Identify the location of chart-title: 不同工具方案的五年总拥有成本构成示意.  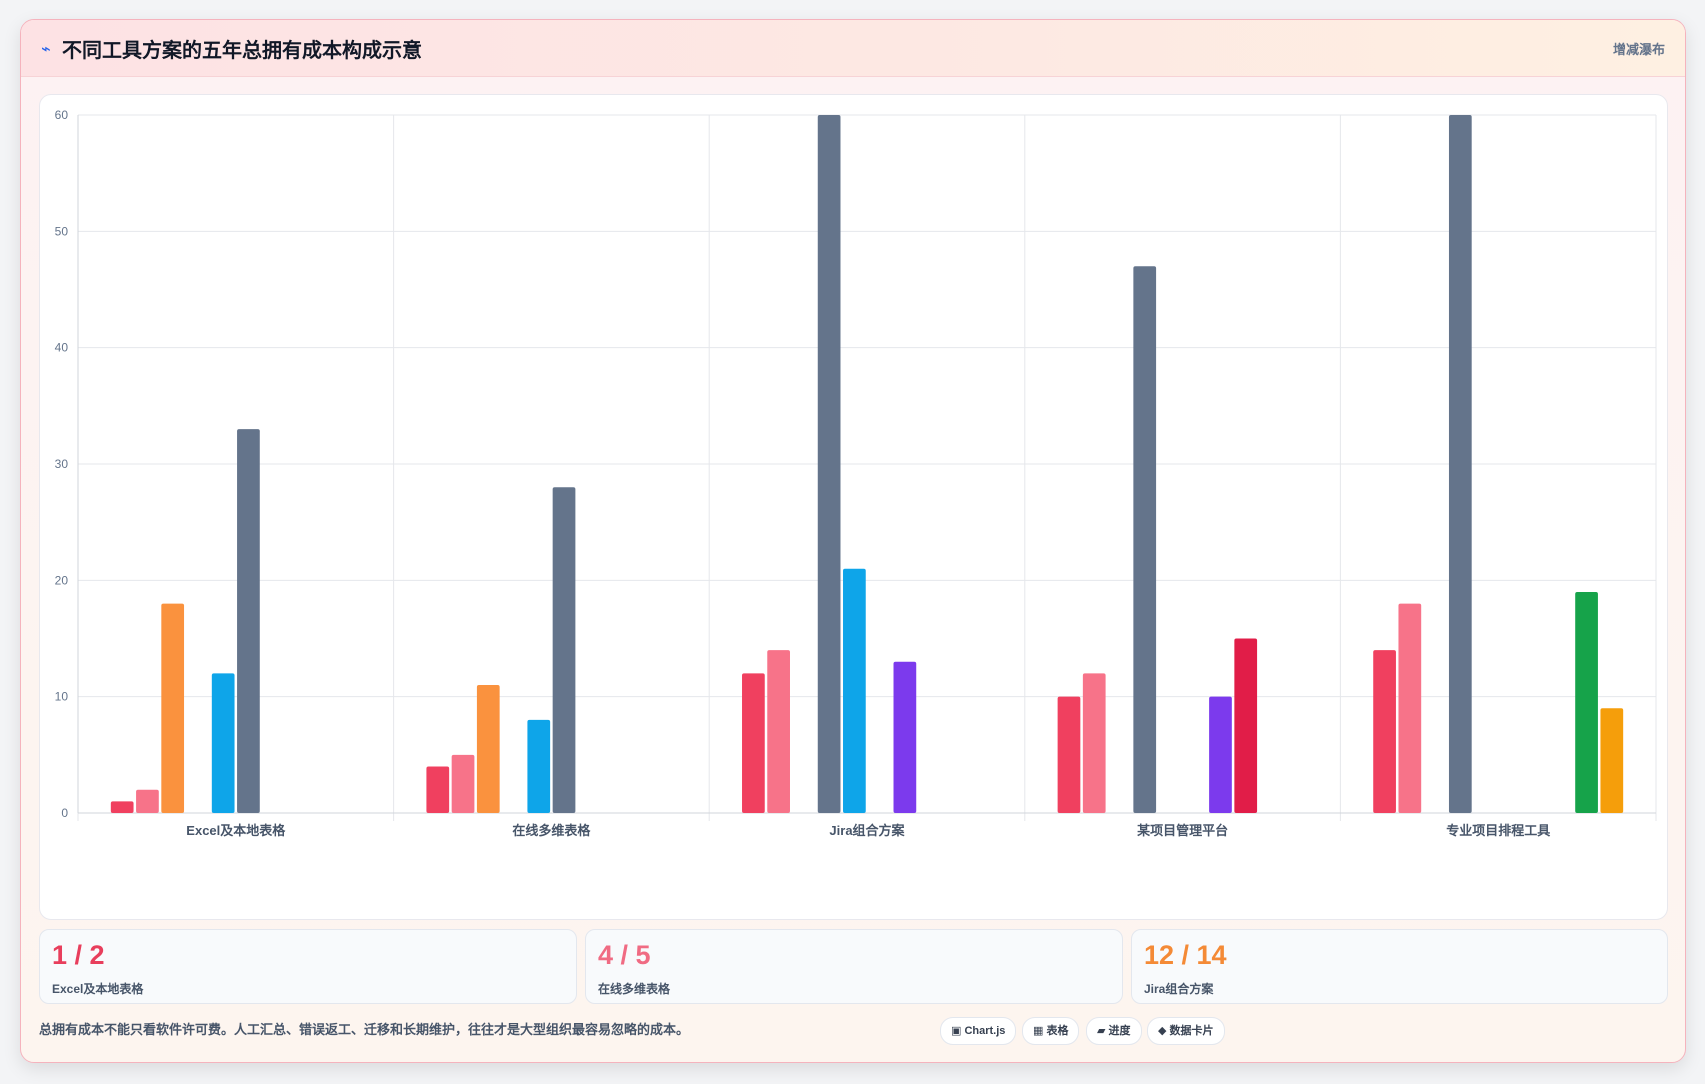
(242, 51).